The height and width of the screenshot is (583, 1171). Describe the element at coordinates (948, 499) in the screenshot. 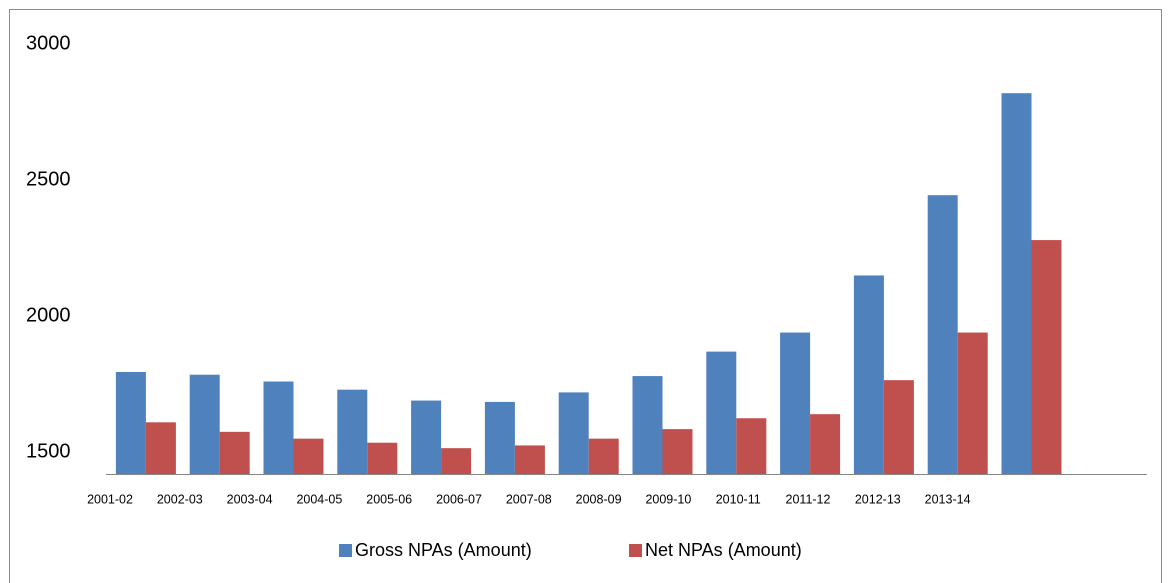

I see `x-tick-label: 2013-14` at that location.